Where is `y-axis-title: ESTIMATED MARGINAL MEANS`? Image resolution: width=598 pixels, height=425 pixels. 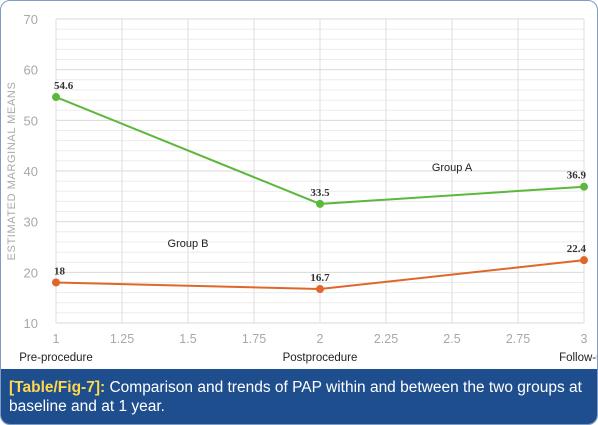 y-axis-title: ESTIMATED MARGINAL MEANS is located at coordinates (12, 171).